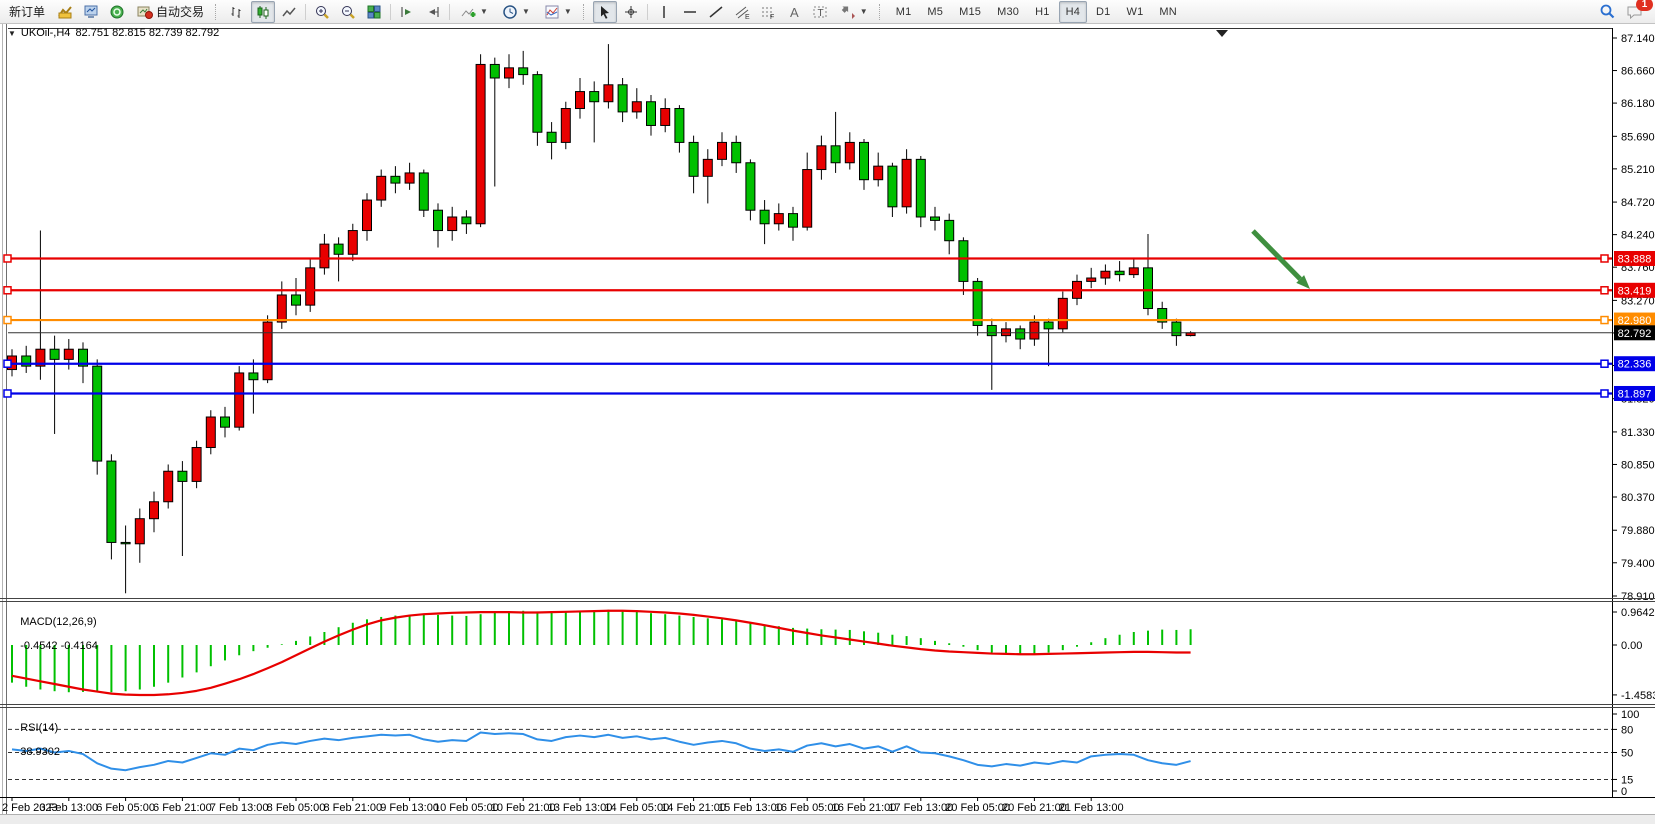 The height and width of the screenshot is (824, 1655). Describe the element at coordinates (1637, 11) in the screenshot. I see `notifications-button: 1` at that location.